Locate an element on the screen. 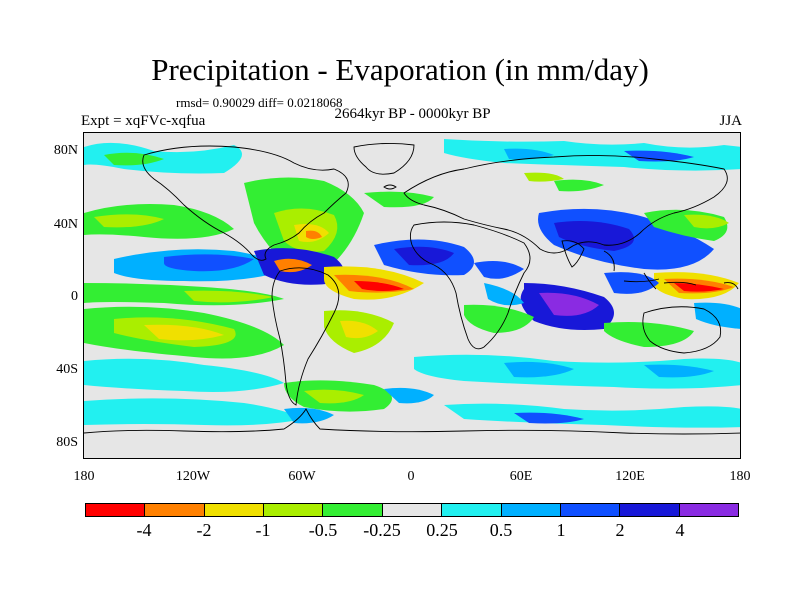 The image size is (800, 600). experiment-label: Expt = xqFVc-xqfua is located at coordinates (143, 121).